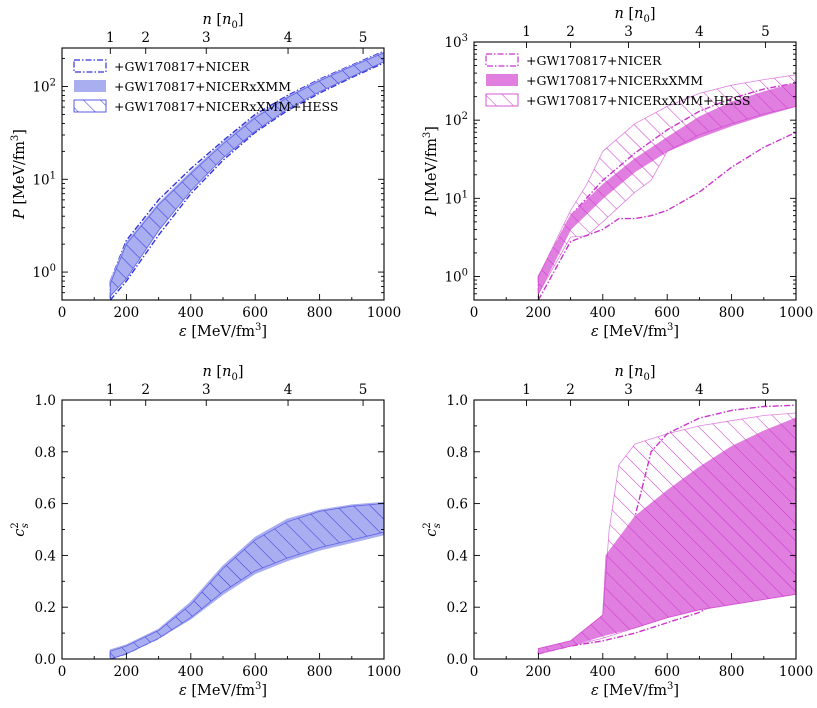 Image resolution: width=817 pixels, height=708 pixels. What do you see at coordinates (246, 166) in the screenshot?
I see `band-dashdot-upper` at bounding box center [246, 166].